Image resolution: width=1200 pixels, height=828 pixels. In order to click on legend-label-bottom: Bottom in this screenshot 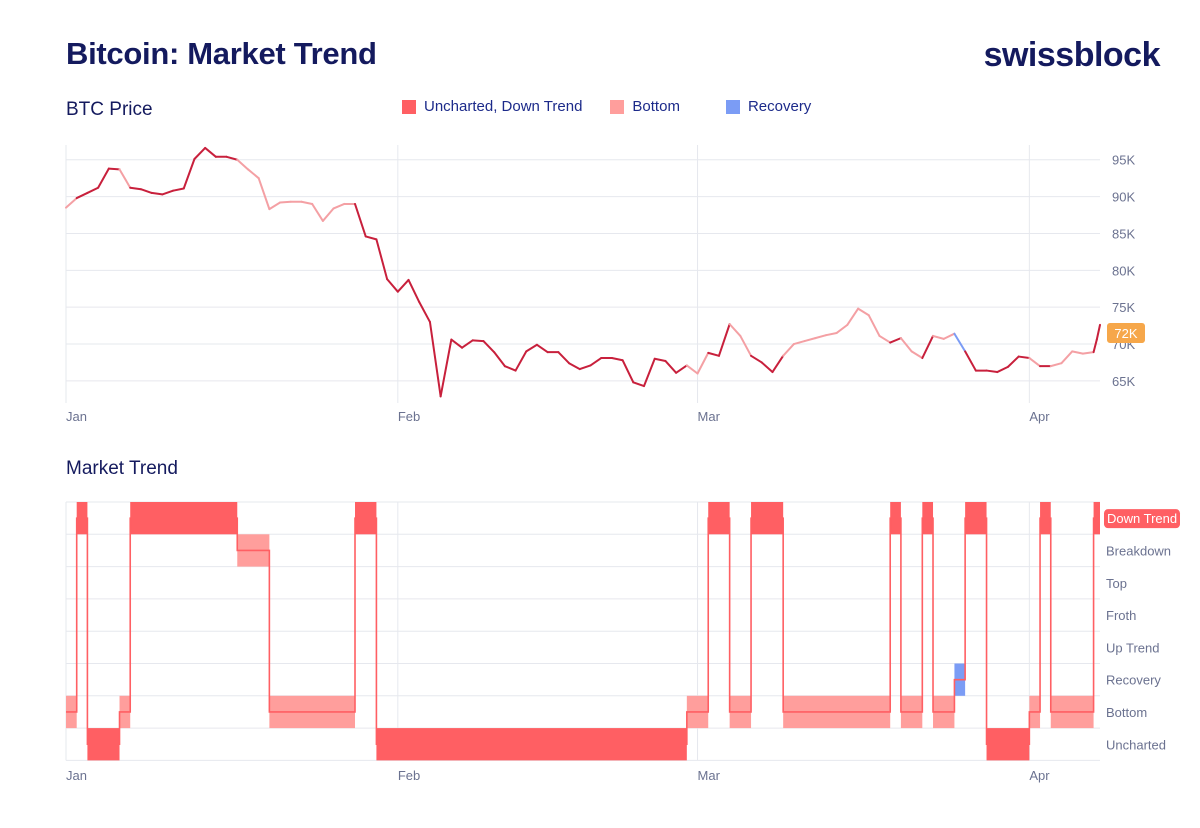, I will do `click(656, 106)`.